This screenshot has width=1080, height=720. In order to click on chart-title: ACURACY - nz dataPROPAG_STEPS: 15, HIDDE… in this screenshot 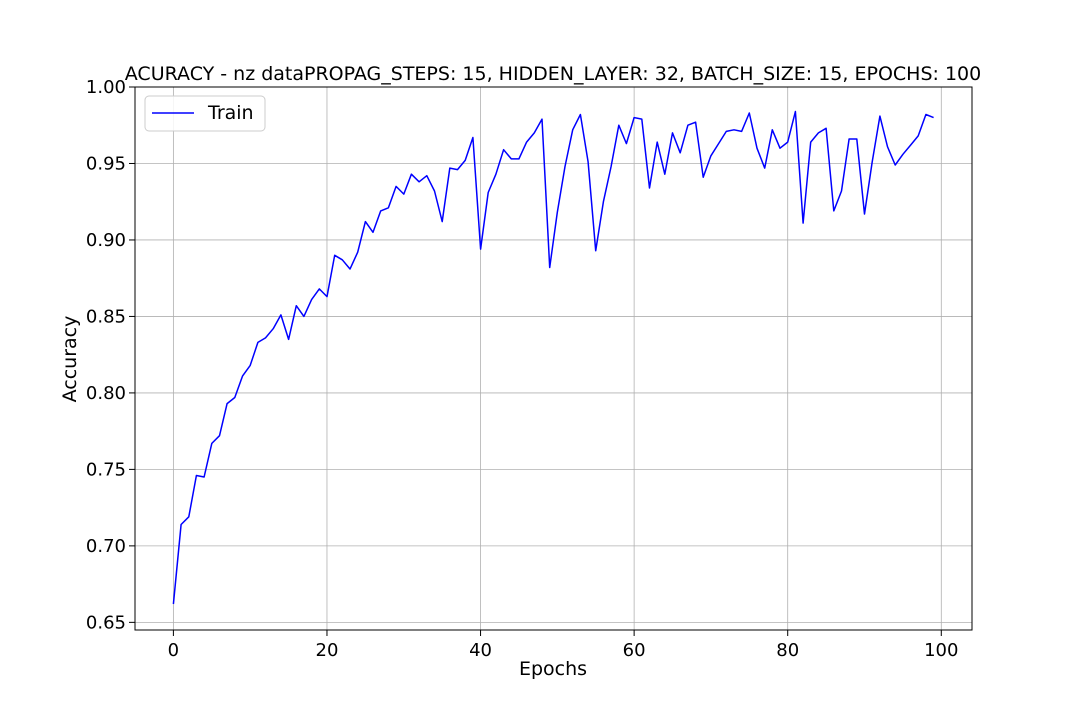, I will do `click(553, 74)`.